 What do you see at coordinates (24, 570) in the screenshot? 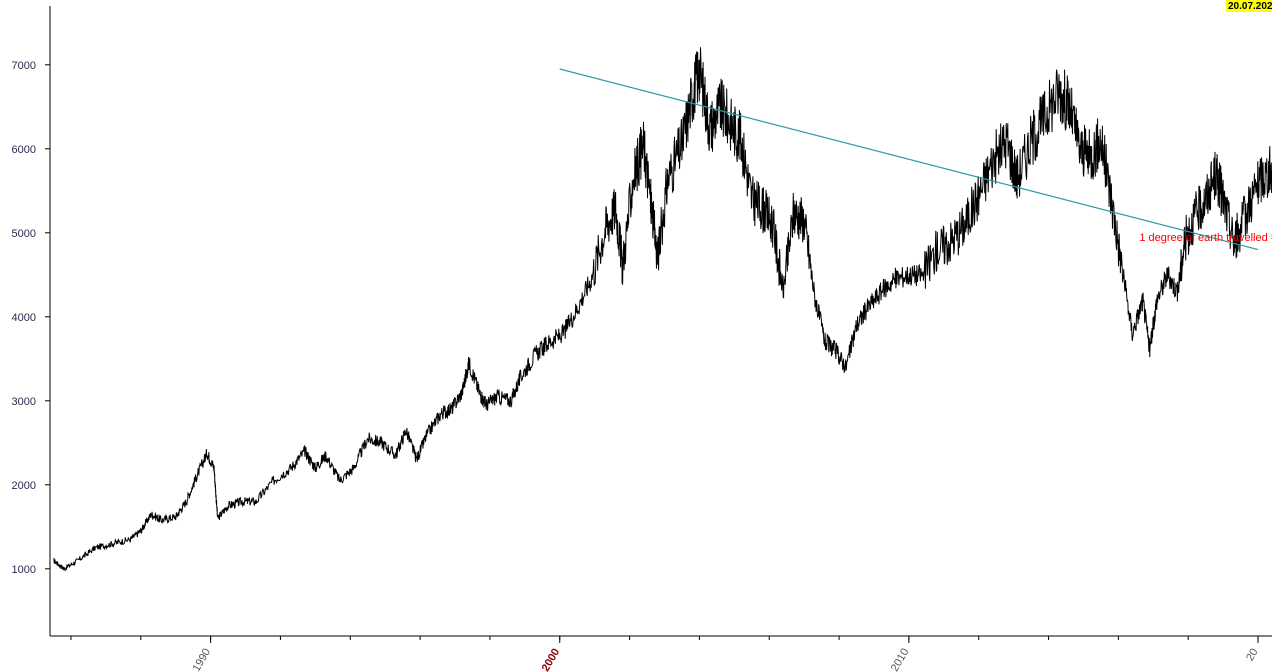
I see `y-tick-label: 1000` at bounding box center [24, 570].